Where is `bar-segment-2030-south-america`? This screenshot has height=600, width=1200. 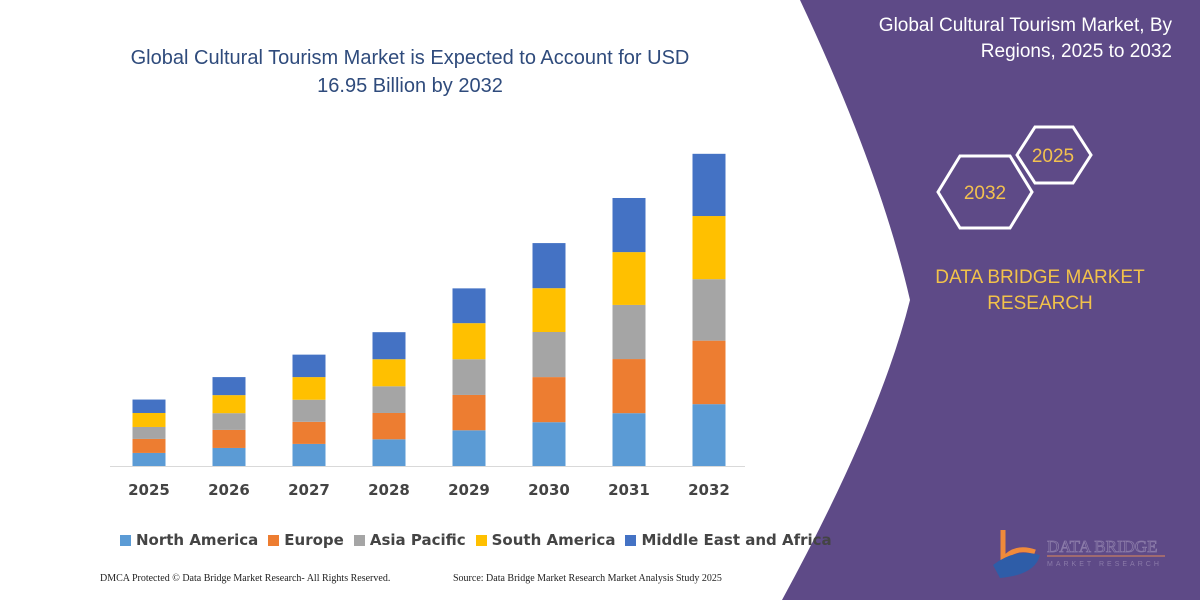
bar-segment-2030-south-america is located at coordinates (549, 310).